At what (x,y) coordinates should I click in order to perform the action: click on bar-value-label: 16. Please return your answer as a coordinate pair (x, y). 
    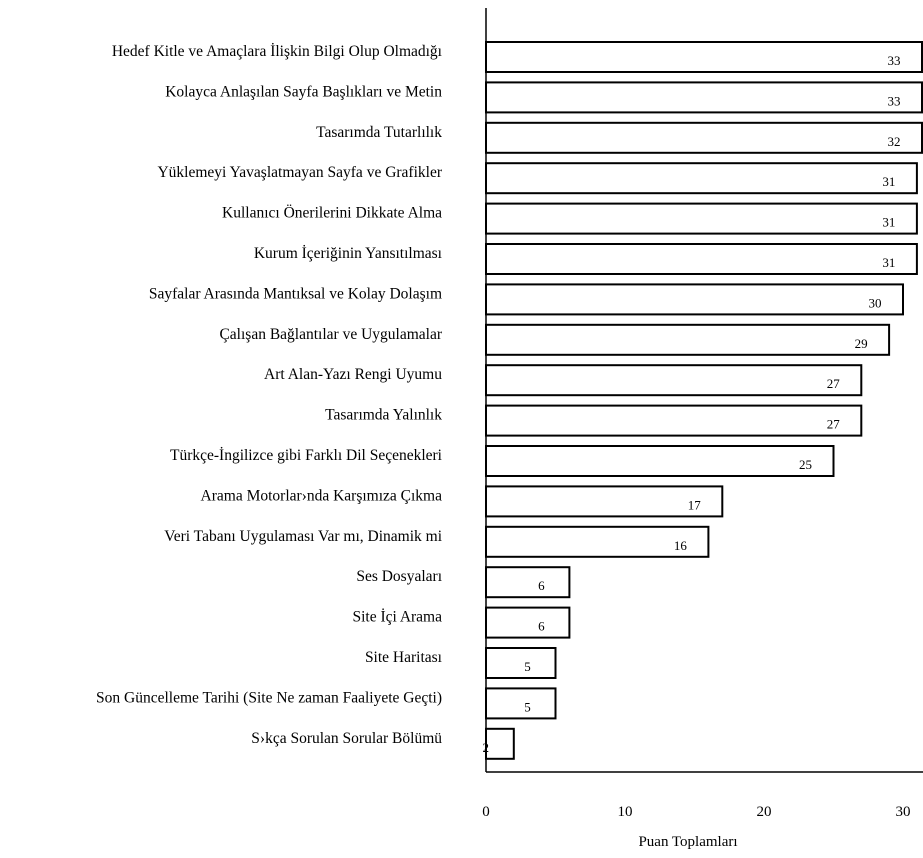
    Looking at the image, I should click on (681, 545).